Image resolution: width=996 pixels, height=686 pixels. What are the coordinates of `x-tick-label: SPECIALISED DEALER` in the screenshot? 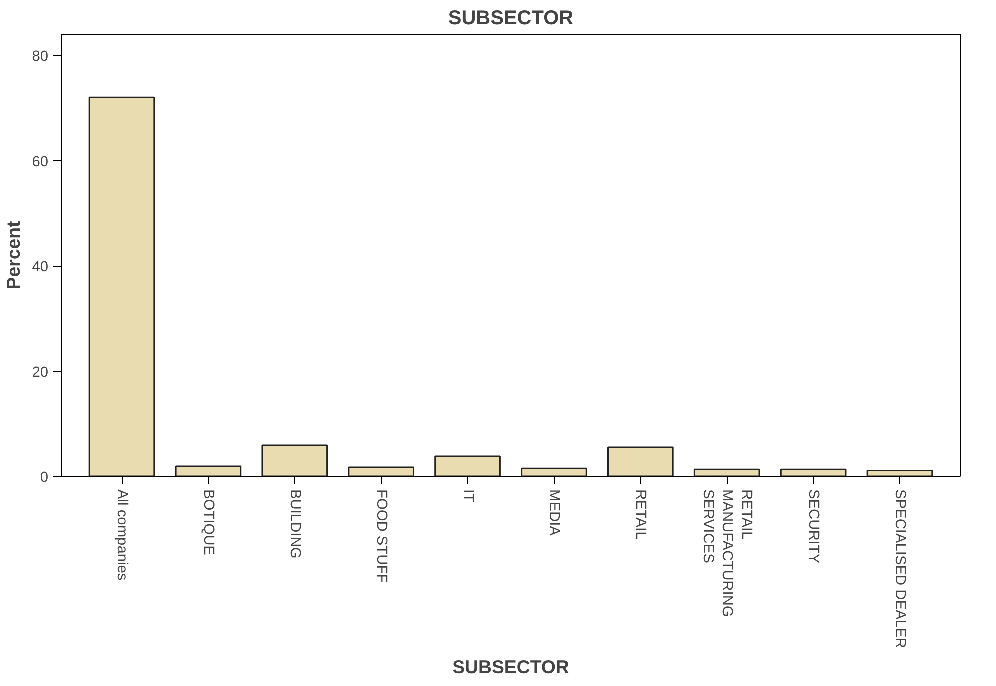 It's located at (900, 569).